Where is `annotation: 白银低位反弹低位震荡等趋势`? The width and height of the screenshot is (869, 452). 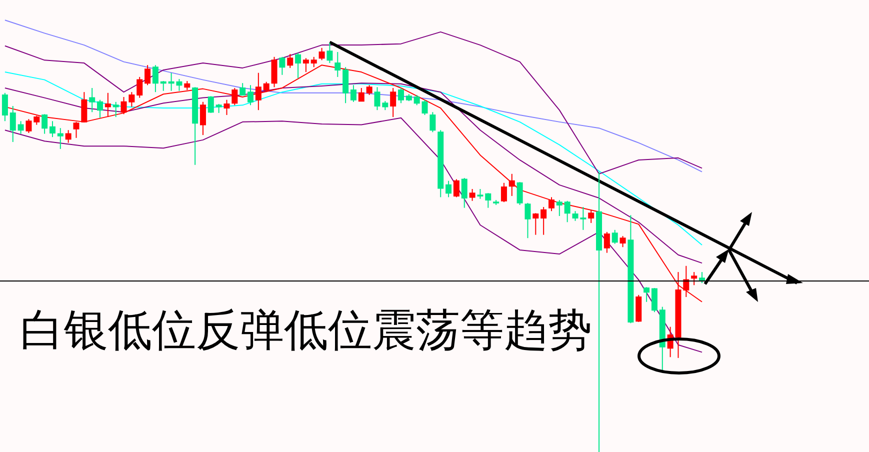 annotation: 白银低位反弹低位震荡等趋势 is located at coordinates (306, 330).